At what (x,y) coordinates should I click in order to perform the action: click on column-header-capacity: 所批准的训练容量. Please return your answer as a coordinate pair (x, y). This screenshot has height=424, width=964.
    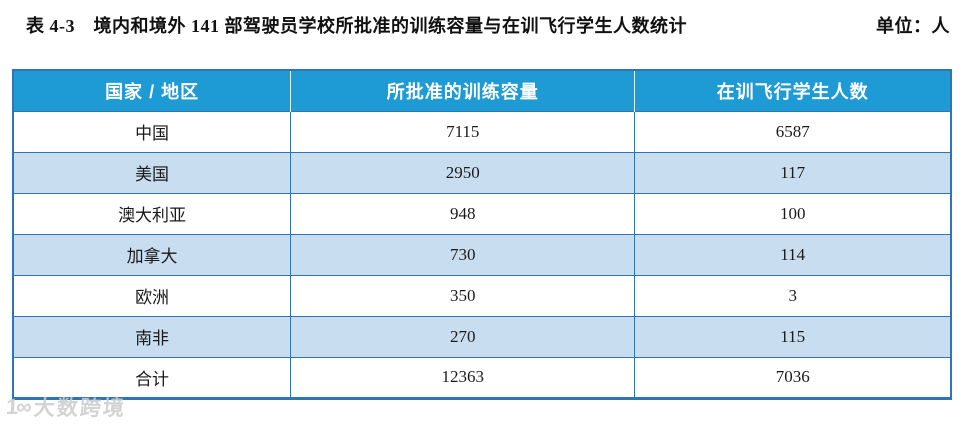
    Looking at the image, I should click on (462, 90).